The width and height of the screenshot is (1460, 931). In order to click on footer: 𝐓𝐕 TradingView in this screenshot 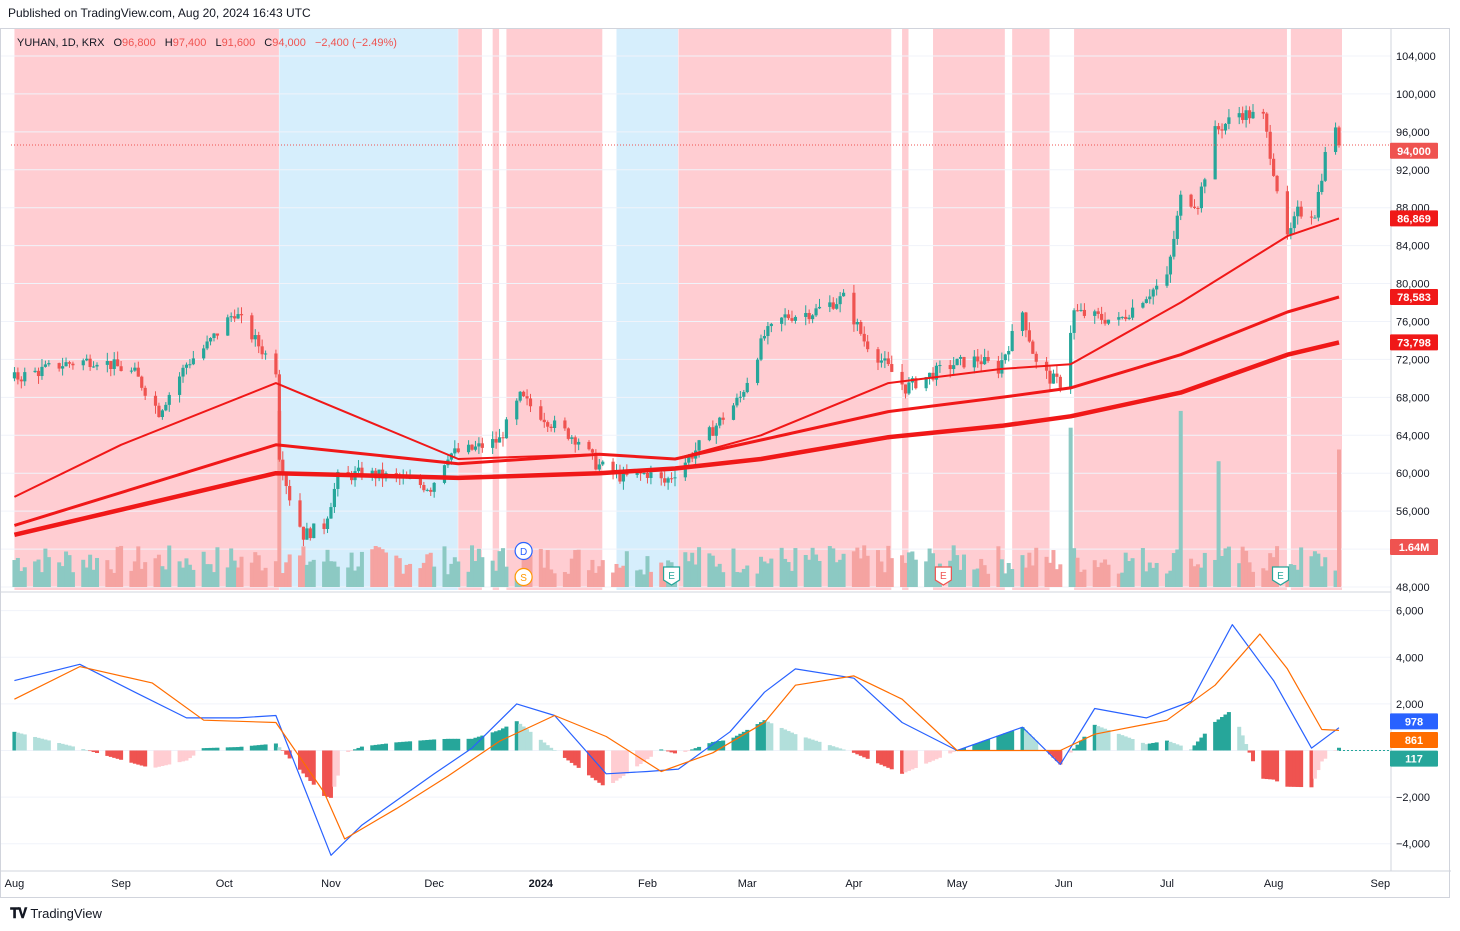, I will do `click(56, 913)`.